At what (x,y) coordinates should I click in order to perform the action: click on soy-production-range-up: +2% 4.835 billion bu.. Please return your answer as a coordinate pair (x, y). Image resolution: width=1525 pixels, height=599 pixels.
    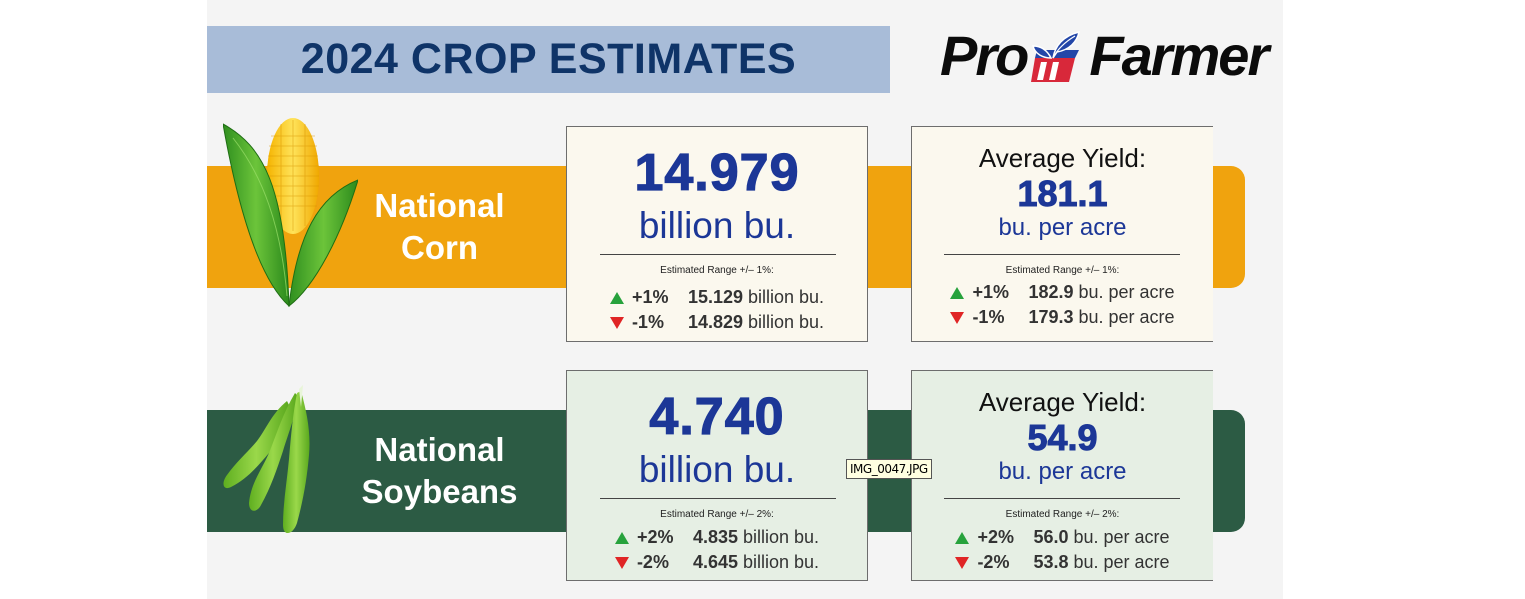
    Looking at the image, I should click on (717, 537).